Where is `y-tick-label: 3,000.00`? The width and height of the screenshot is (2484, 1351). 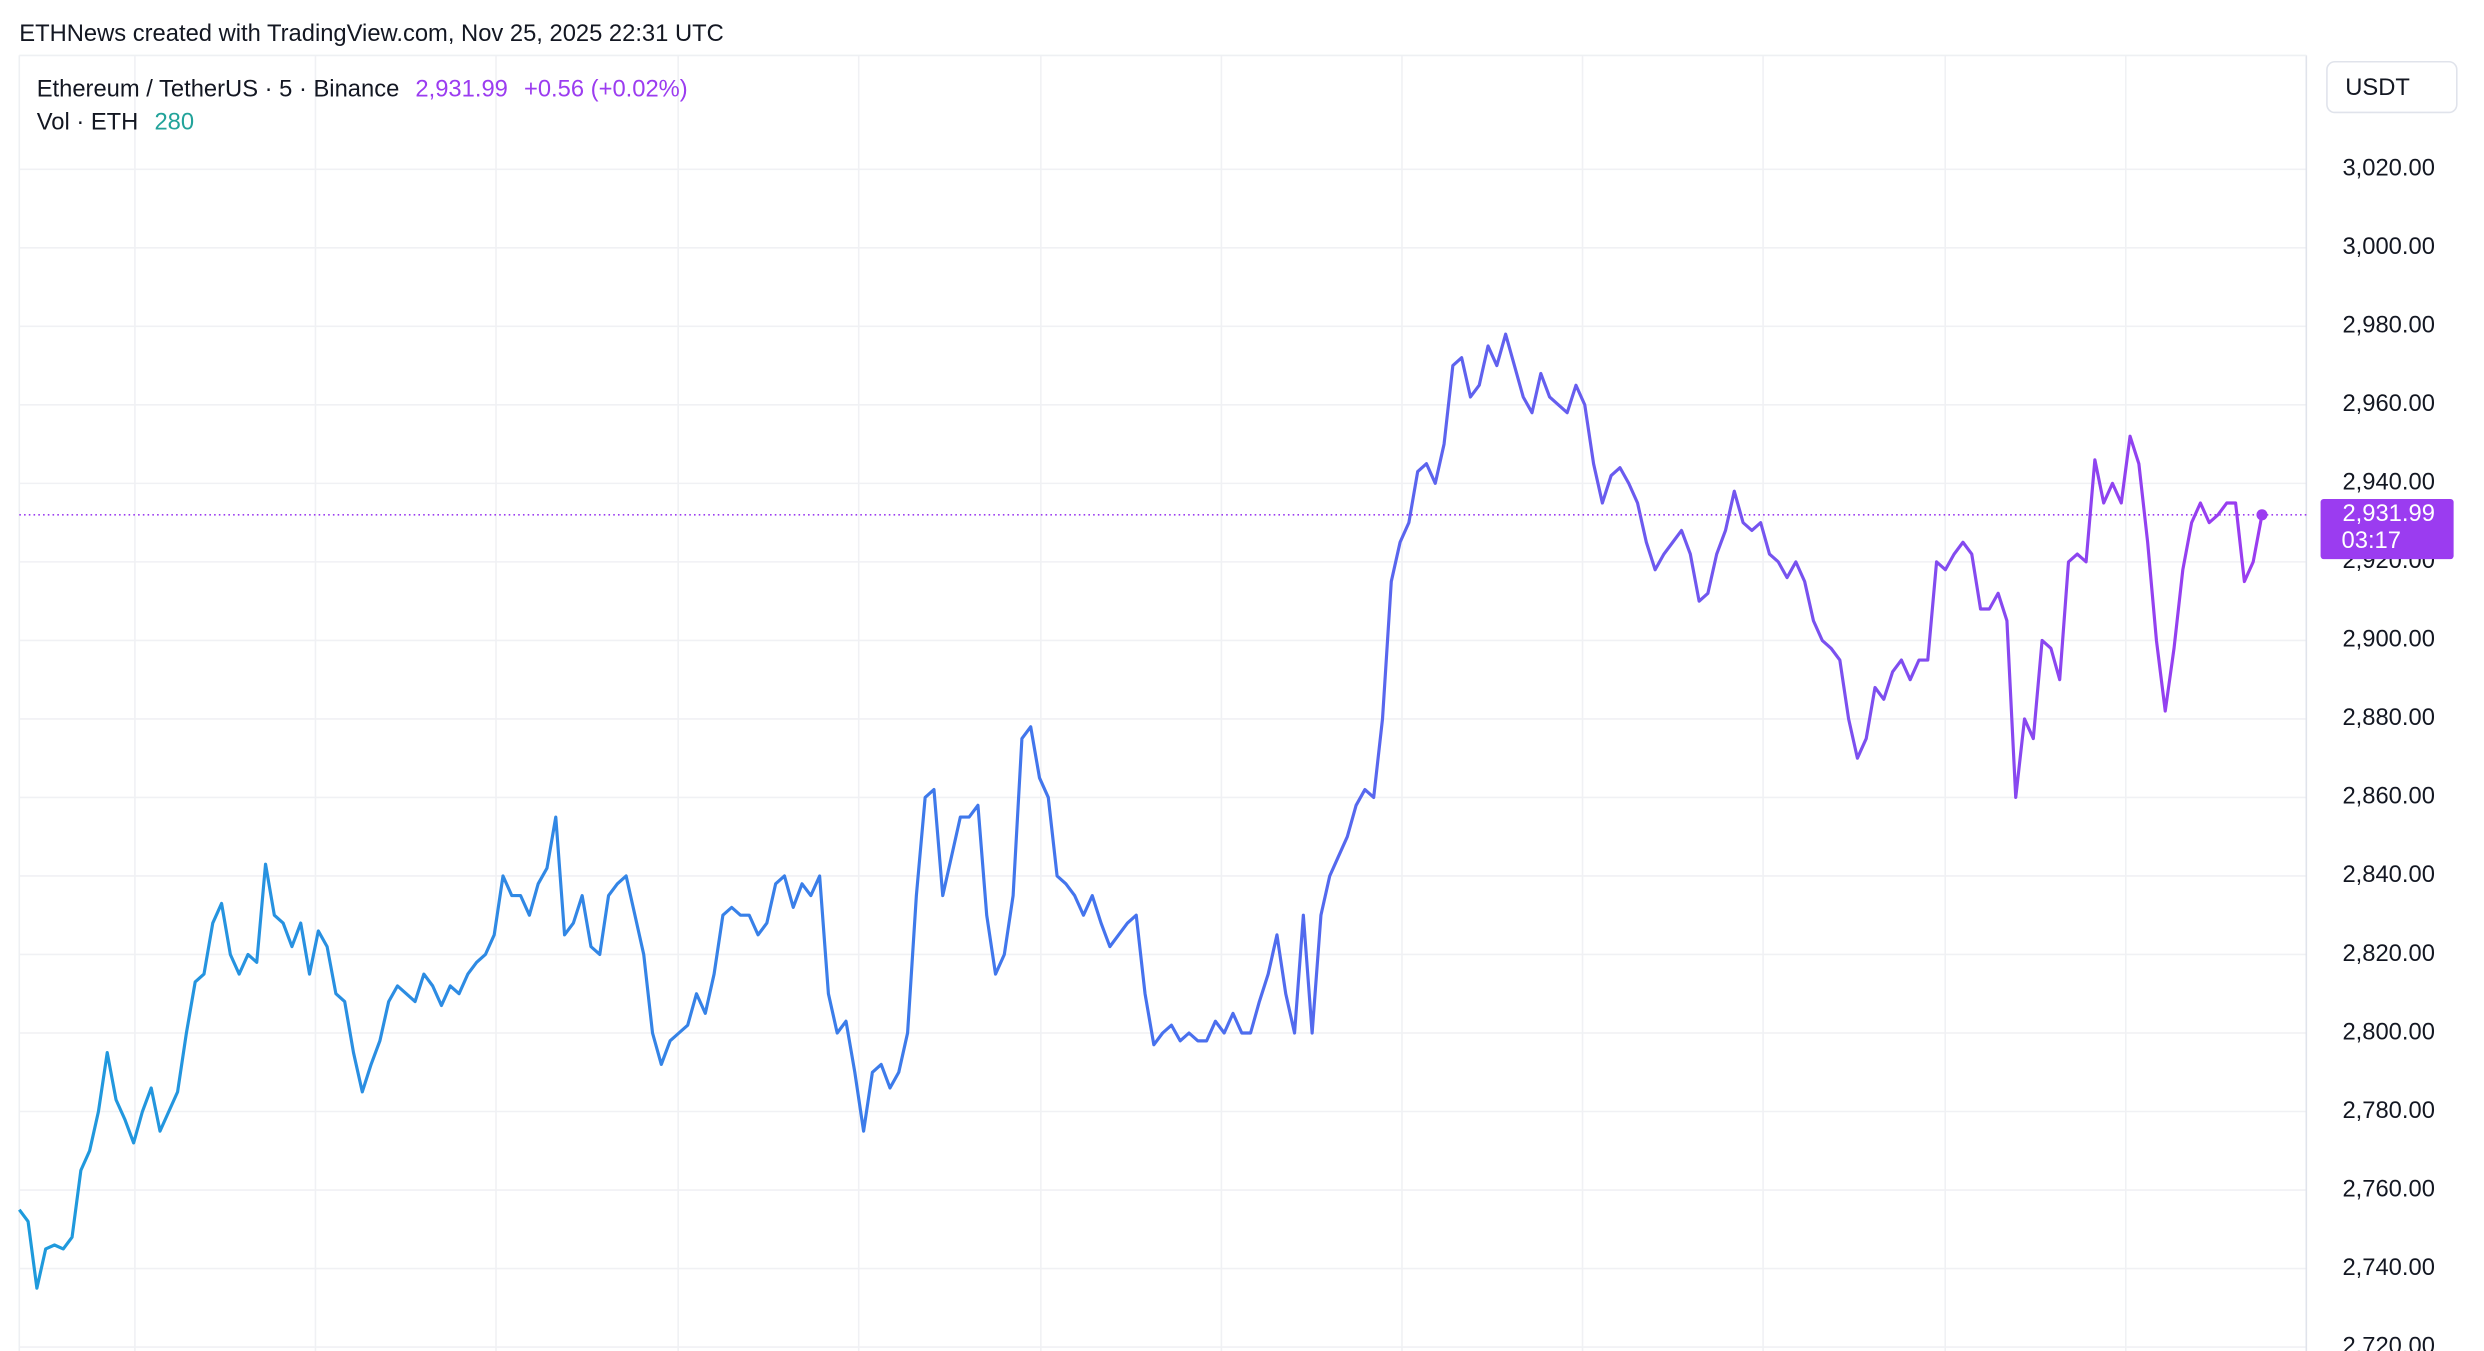
y-tick-label: 3,000.00 is located at coordinates (2388, 246).